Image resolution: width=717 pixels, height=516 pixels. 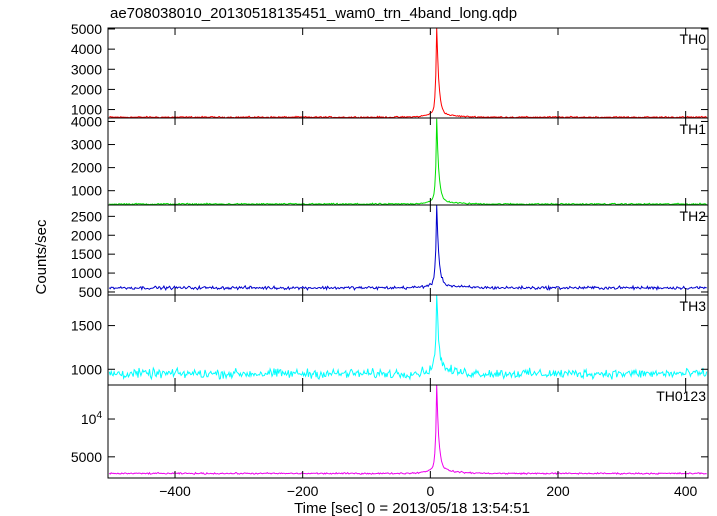 I want to click on y-tick-label: 500, so click(x=91, y=292).